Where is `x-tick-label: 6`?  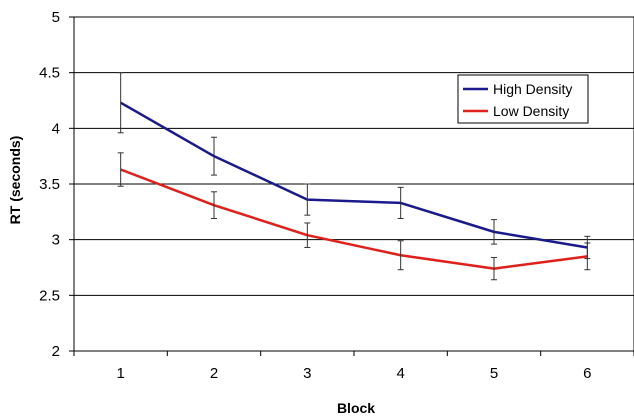 x-tick-label: 6 is located at coordinates (587, 373).